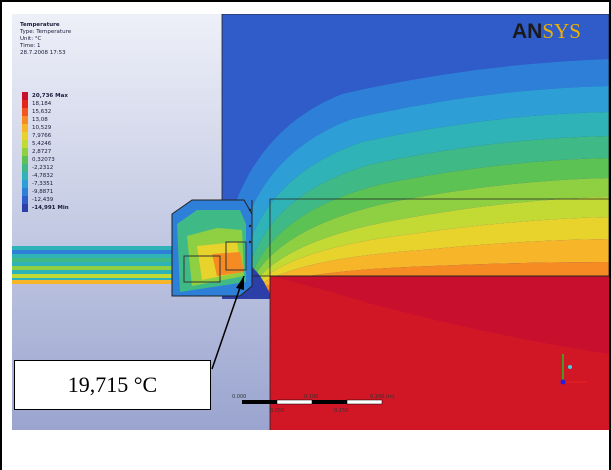 This screenshot has width=611, height=470. What do you see at coordinates (42, 152) in the screenshot?
I see `scale-label: 2,8727` at bounding box center [42, 152].